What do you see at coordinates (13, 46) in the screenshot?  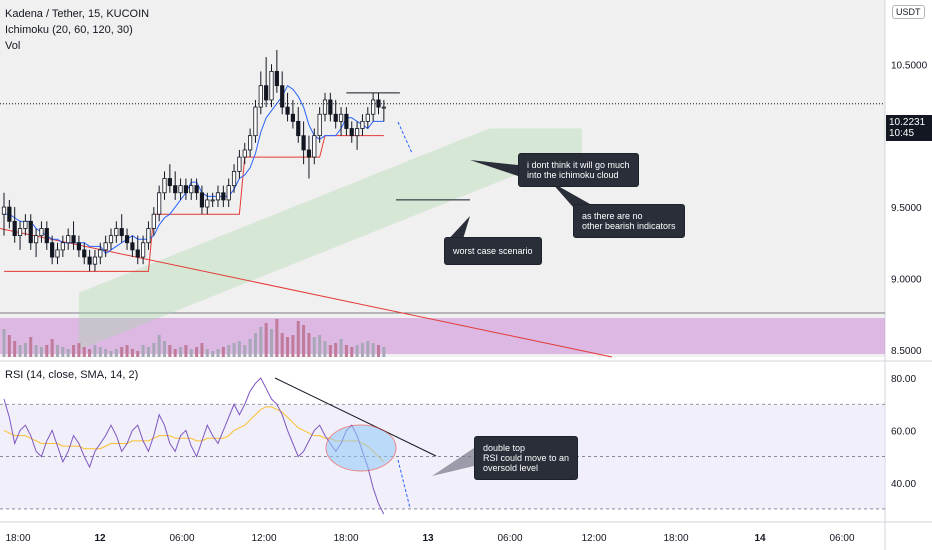 I see `volume-legend: Vol` at bounding box center [13, 46].